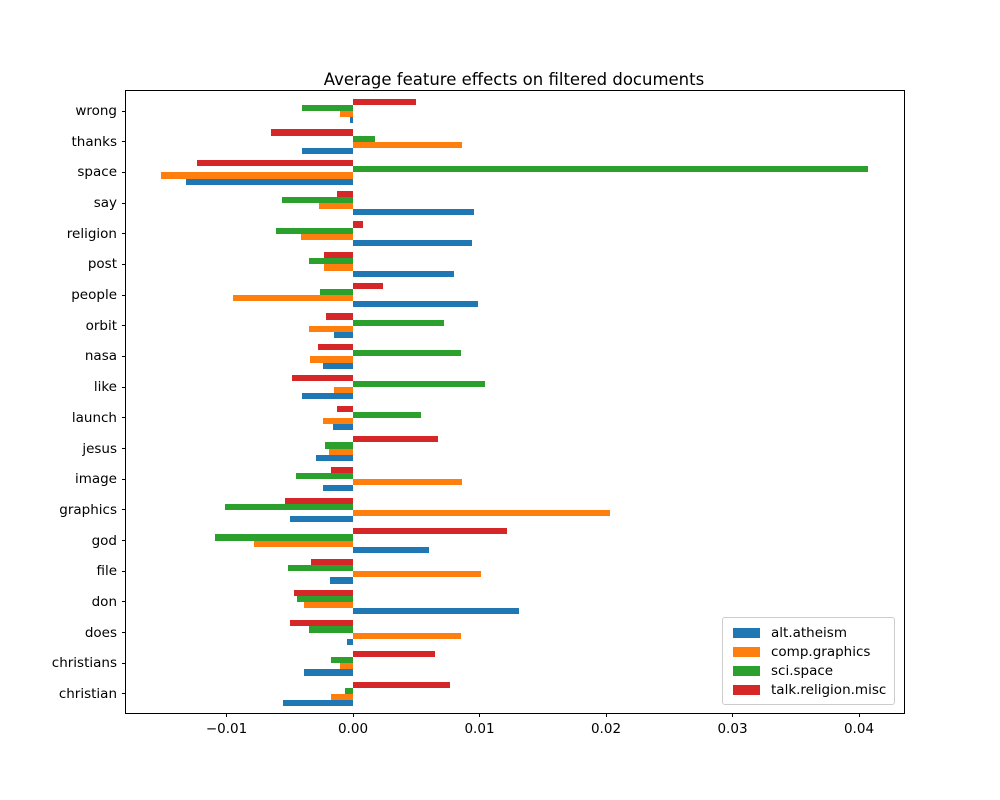 This screenshot has width=1000, height=800. What do you see at coordinates (399, 322) in the screenshot?
I see `bar-sci.space-orbit` at bounding box center [399, 322].